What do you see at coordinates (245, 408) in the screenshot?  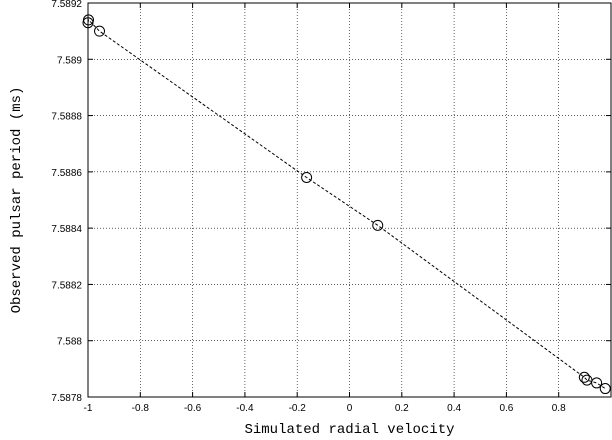 I see `x-tick-label: -0.4` at bounding box center [245, 408].